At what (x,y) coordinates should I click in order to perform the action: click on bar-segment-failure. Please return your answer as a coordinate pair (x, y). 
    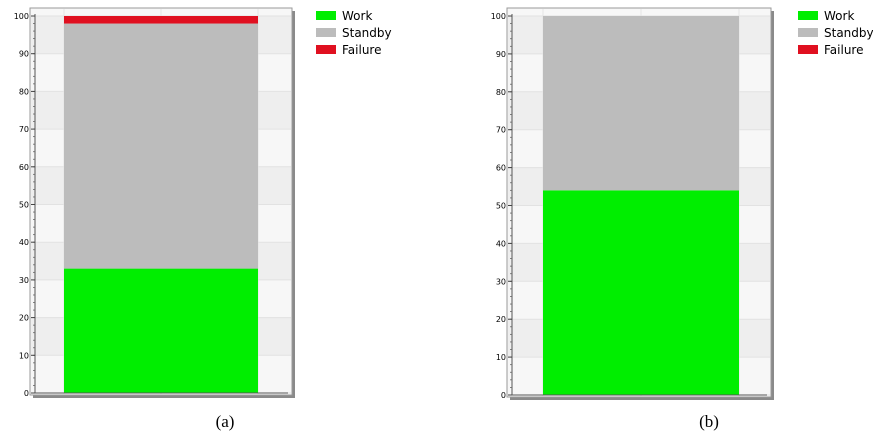
    Looking at the image, I should click on (161, 20).